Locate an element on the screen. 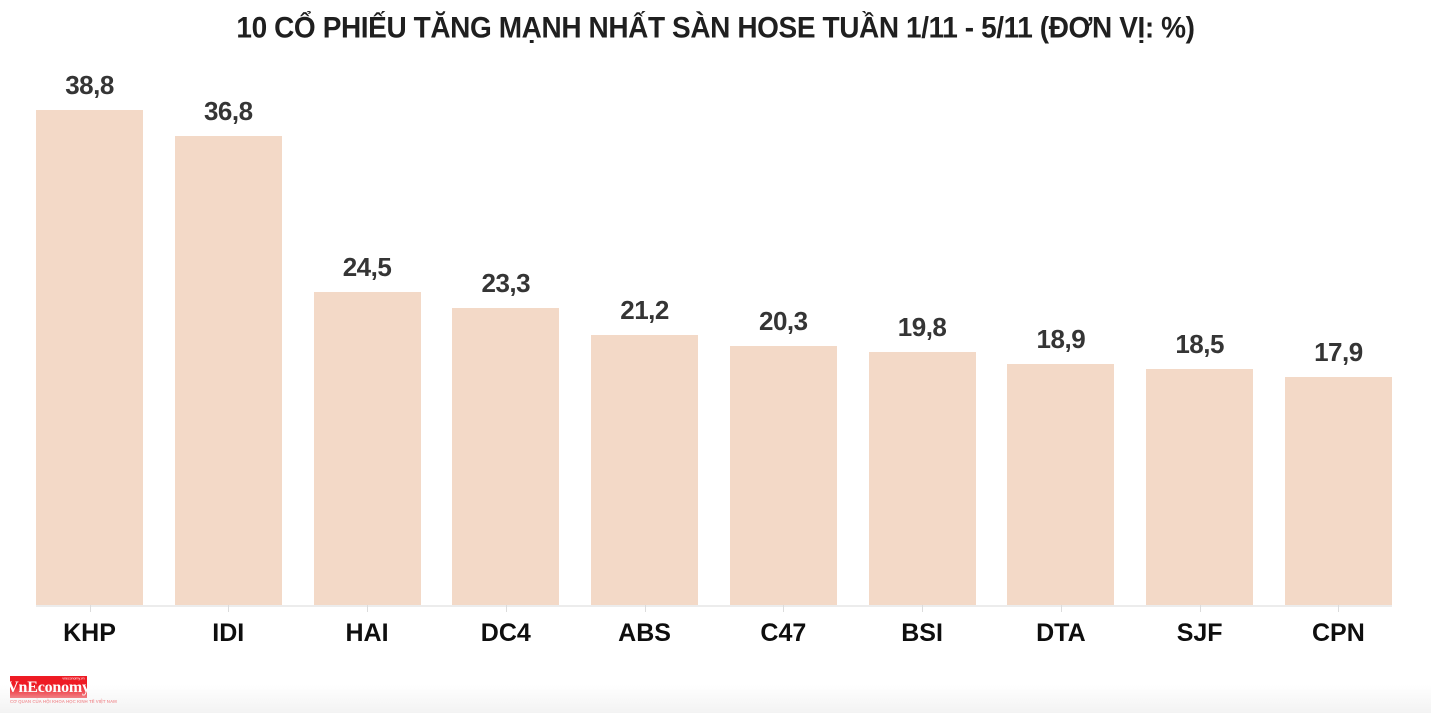 This screenshot has width=1431, height=713. category-cell: CPN is located at coordinates (1338, 626).